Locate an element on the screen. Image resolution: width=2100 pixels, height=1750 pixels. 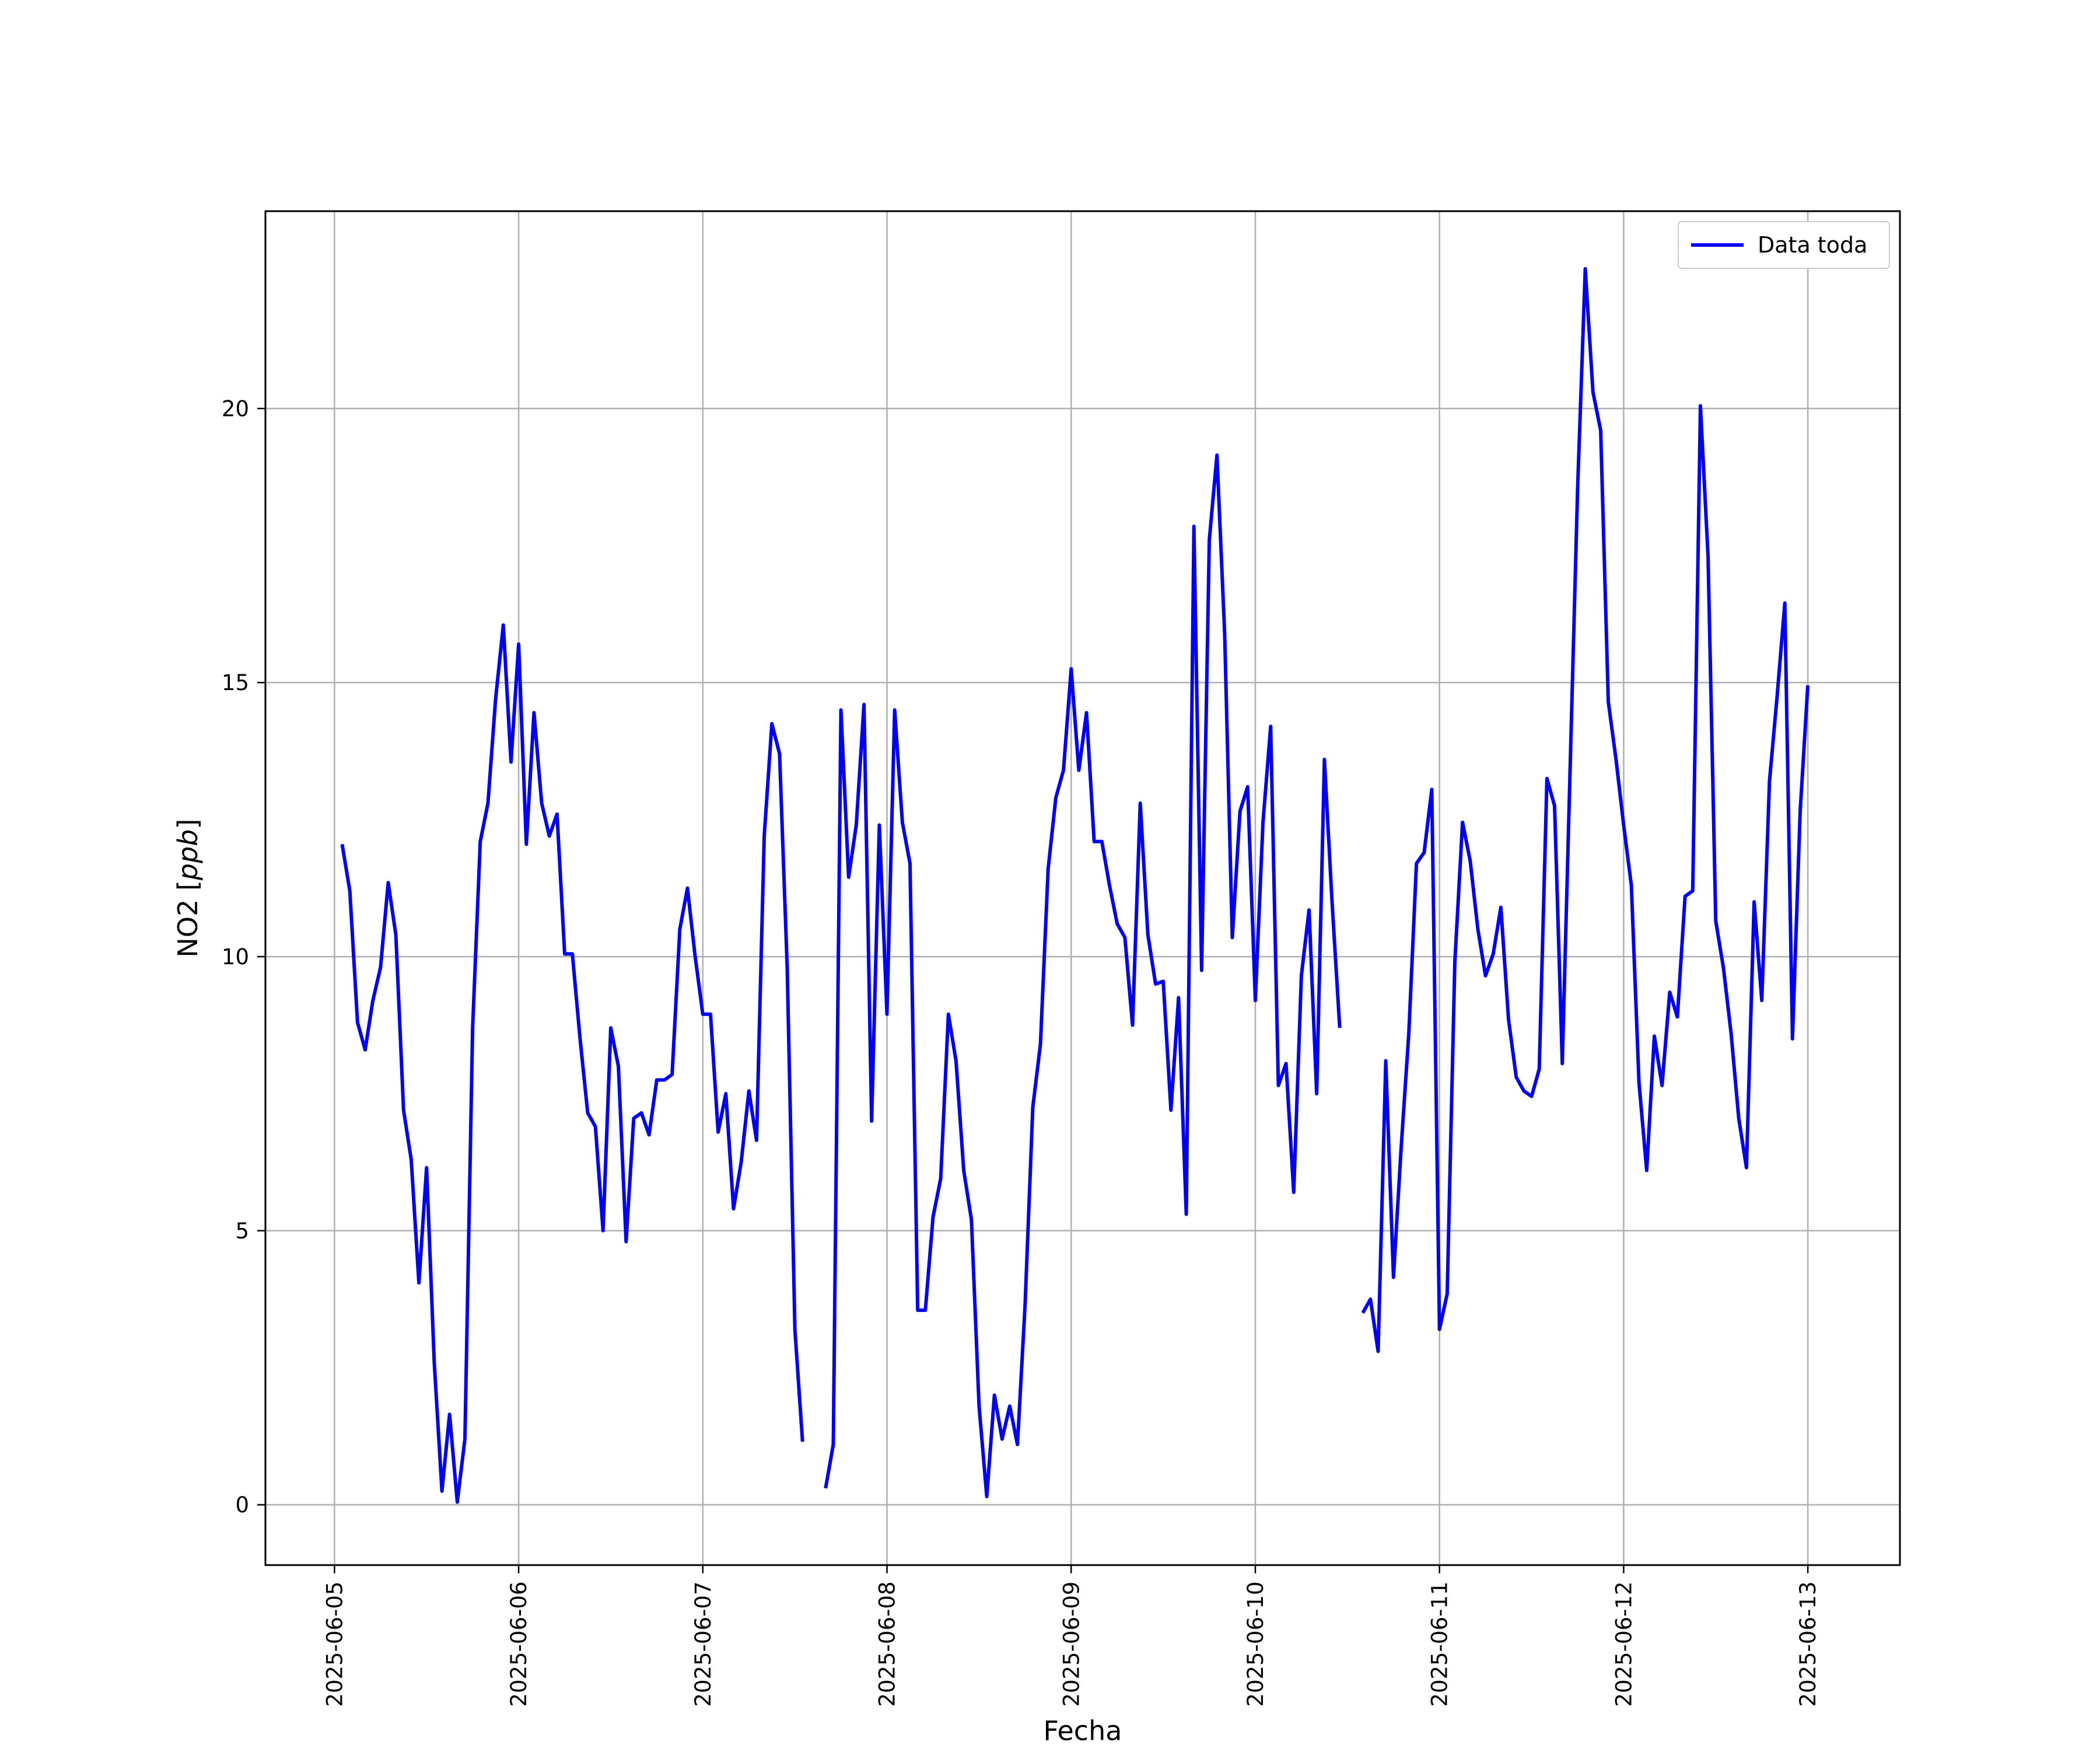
y-tick-label: 5 is located at coordinates (242, 1231).